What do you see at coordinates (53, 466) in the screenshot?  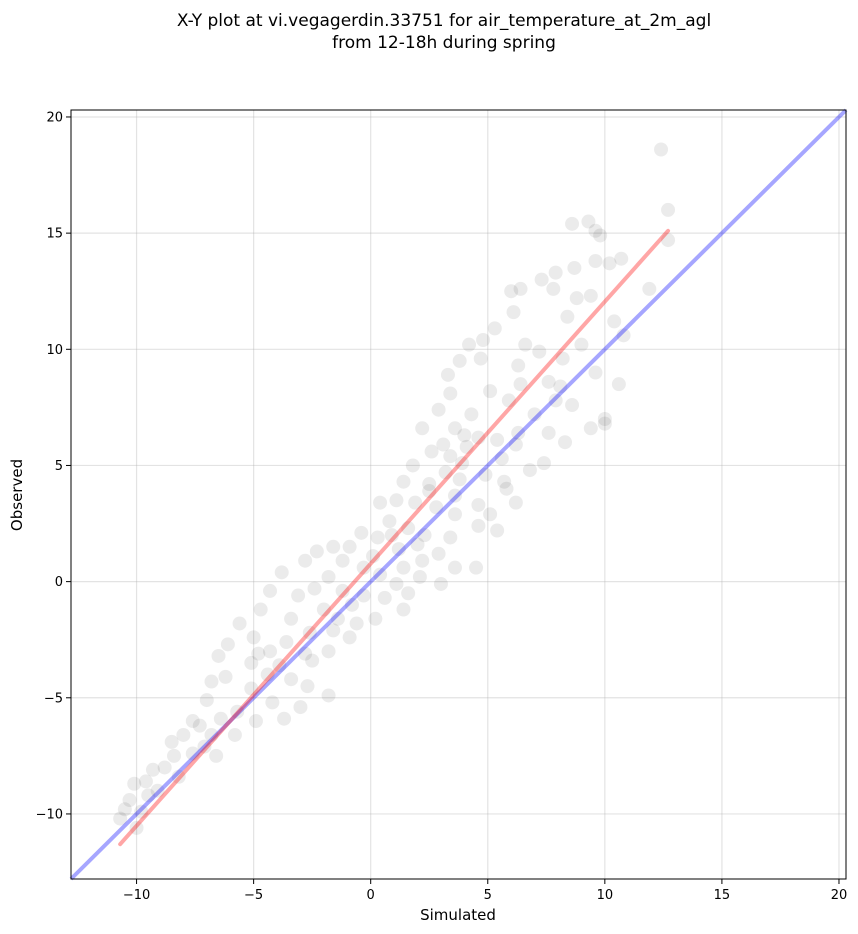 I see `y-axis-ticks: −10 −5 0 5 10 15 20` at bounding box center [53, 466].